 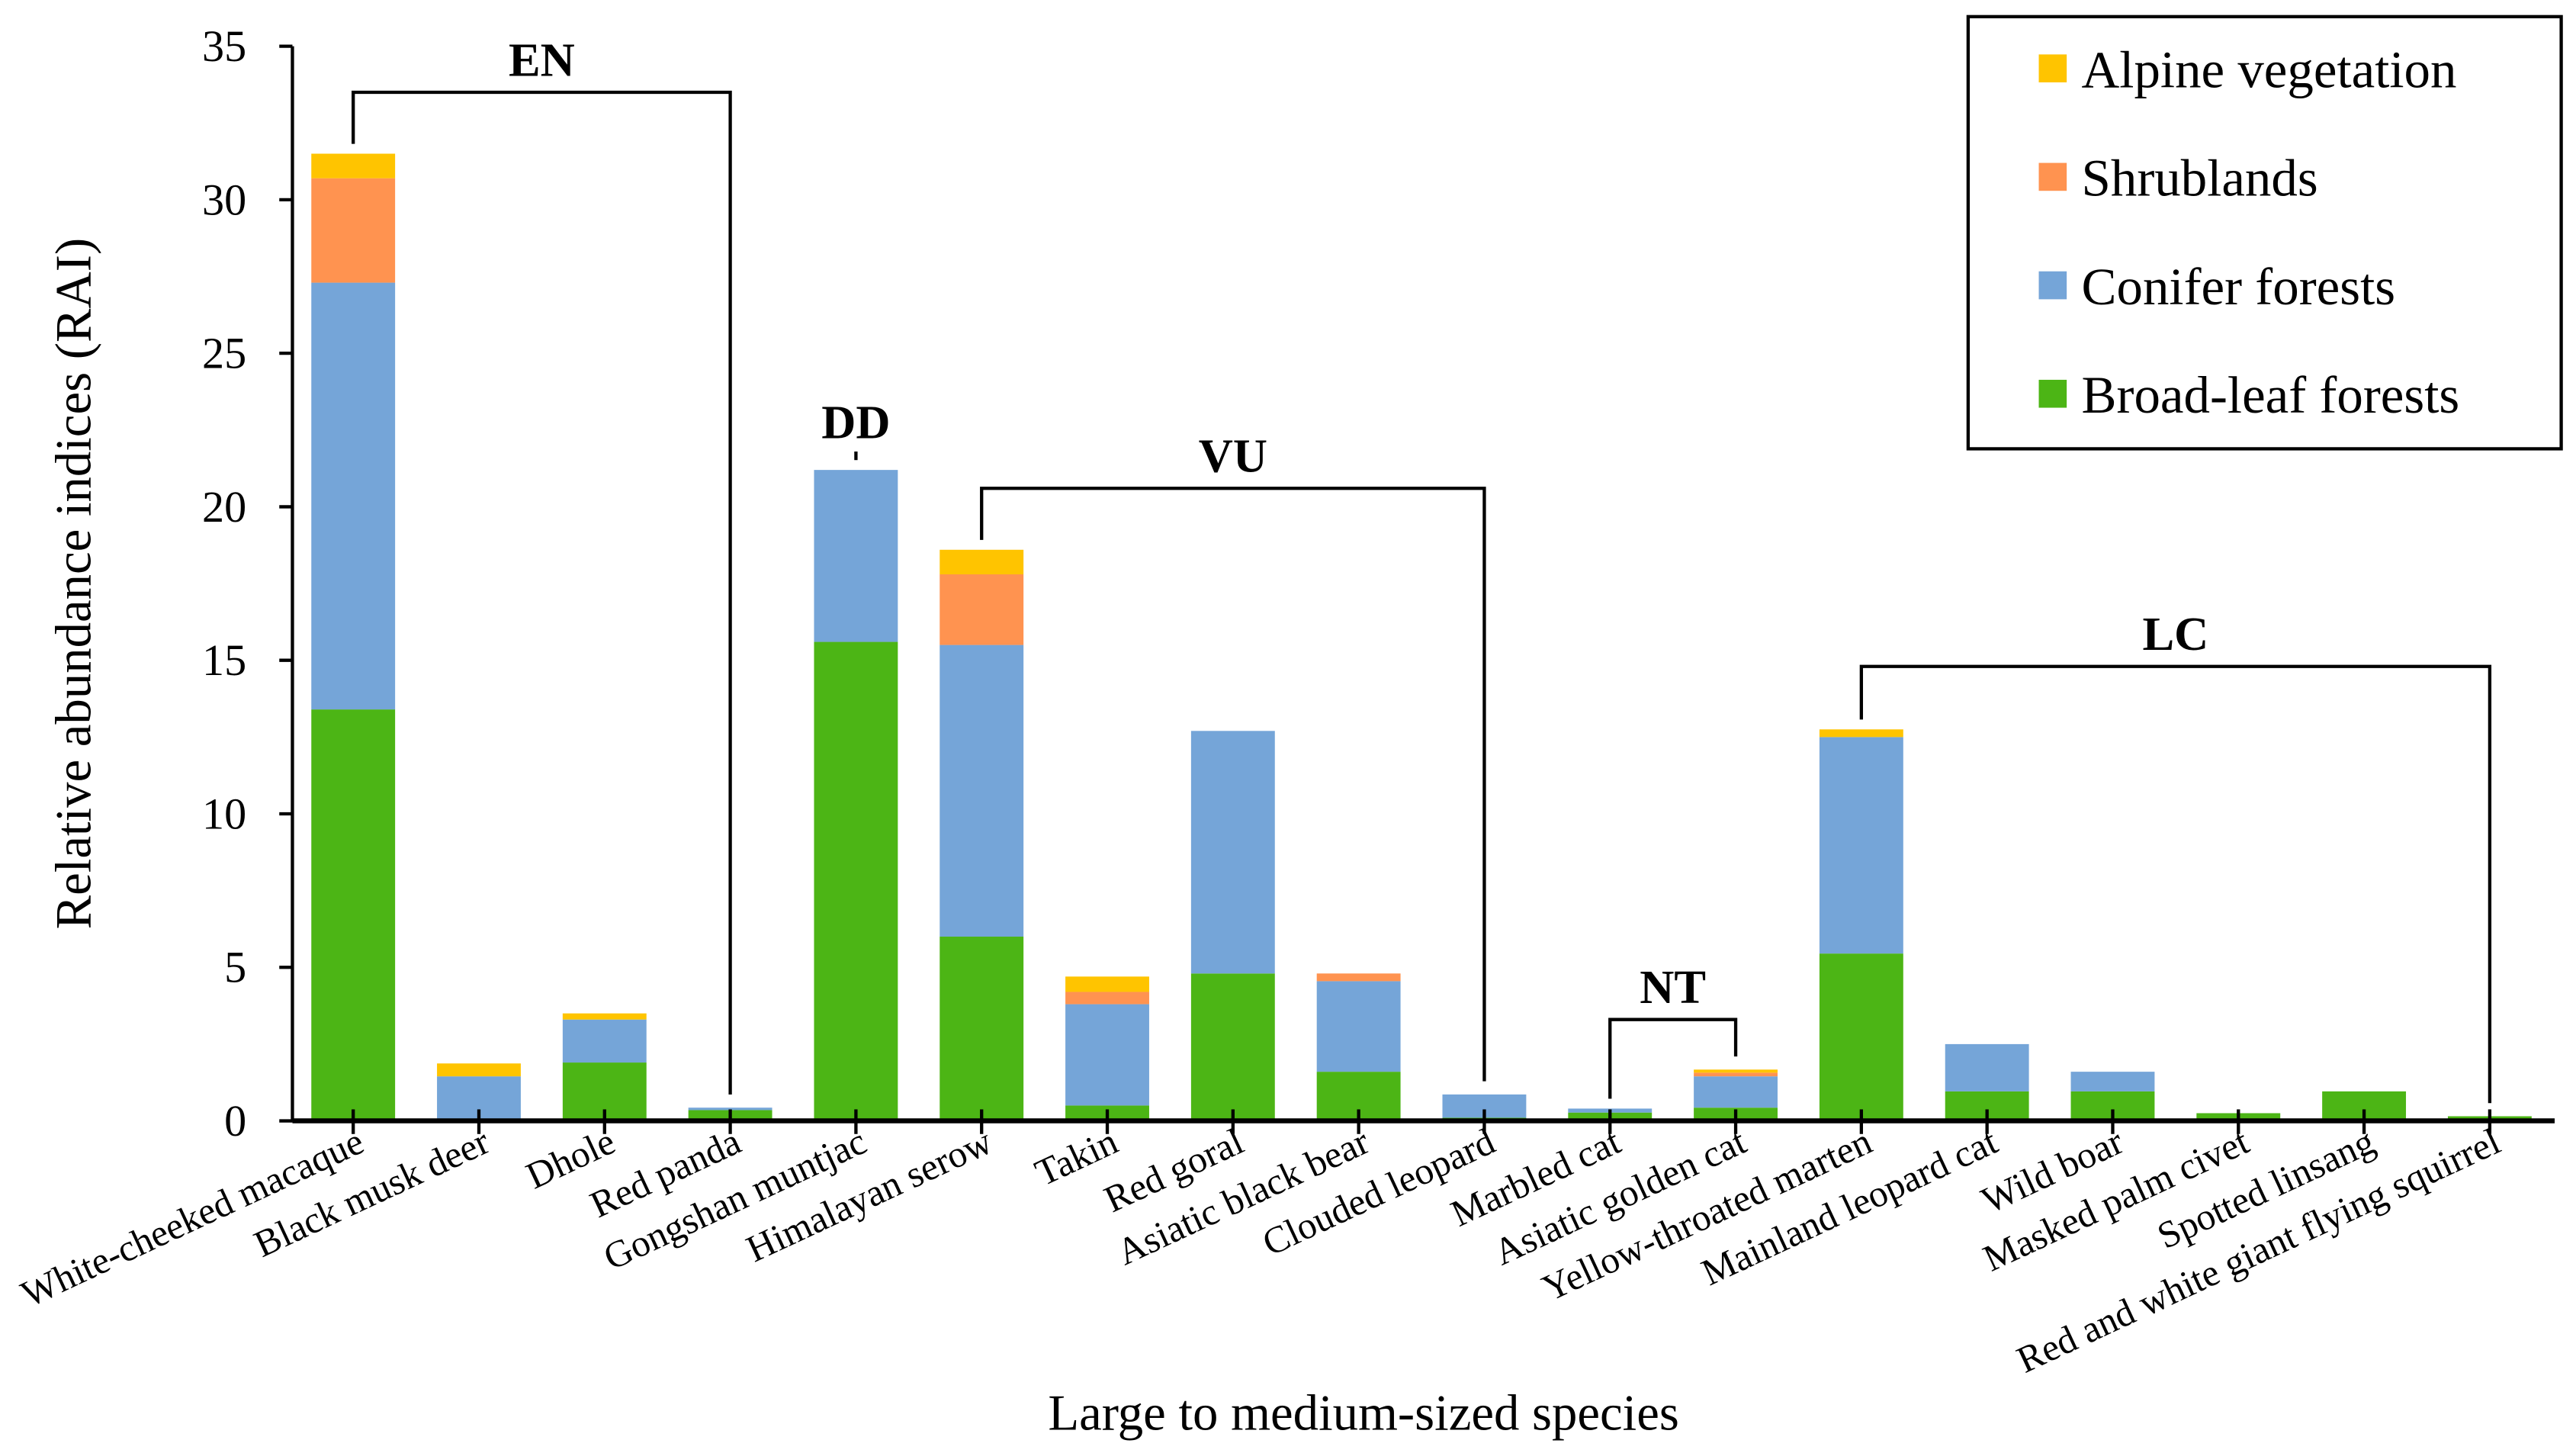 What do you see at coordinates (247, 583) in the screenshot?
I see `y-ticks: 0 5 10 15 20 25 30 35` at bounding box center [247, 583].